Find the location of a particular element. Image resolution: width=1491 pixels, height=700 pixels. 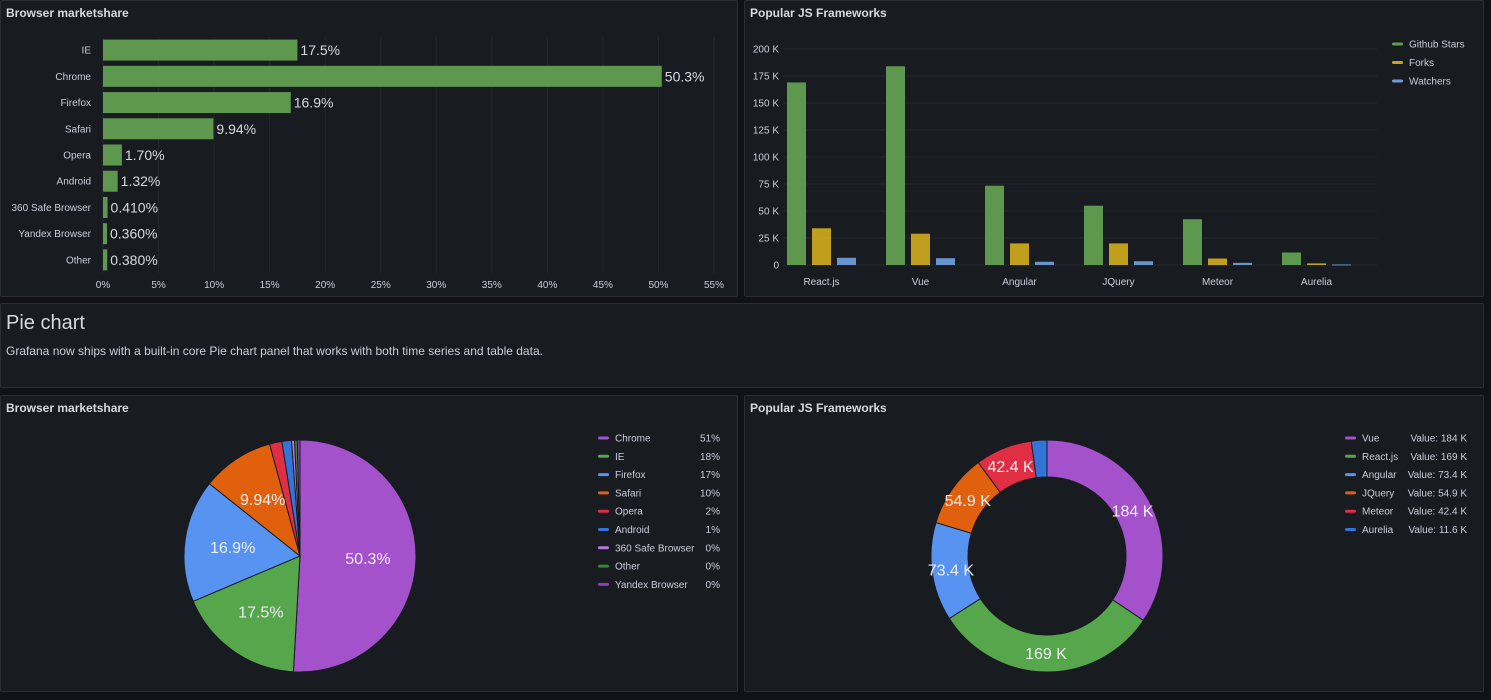

category-label: 360 Safe Browser is located at coordinates (52, 208).